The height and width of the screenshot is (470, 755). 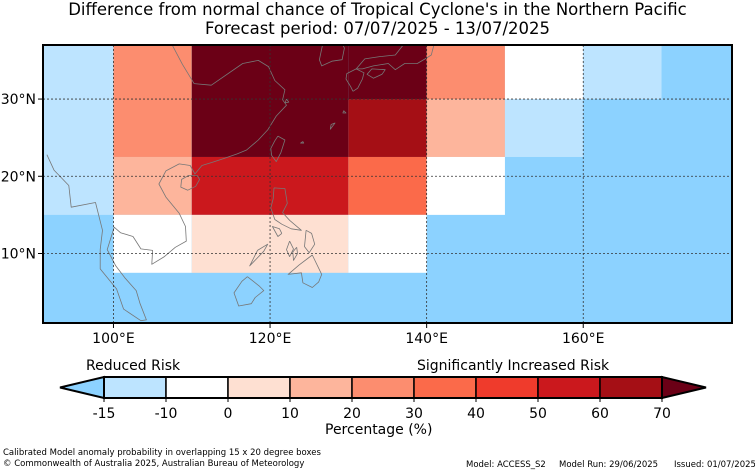 What do you see at coordinates (513, 366) in the screenshot?
I see `increased-risk-label: Significantly Increased Risk` at bounding box center [513, 366].